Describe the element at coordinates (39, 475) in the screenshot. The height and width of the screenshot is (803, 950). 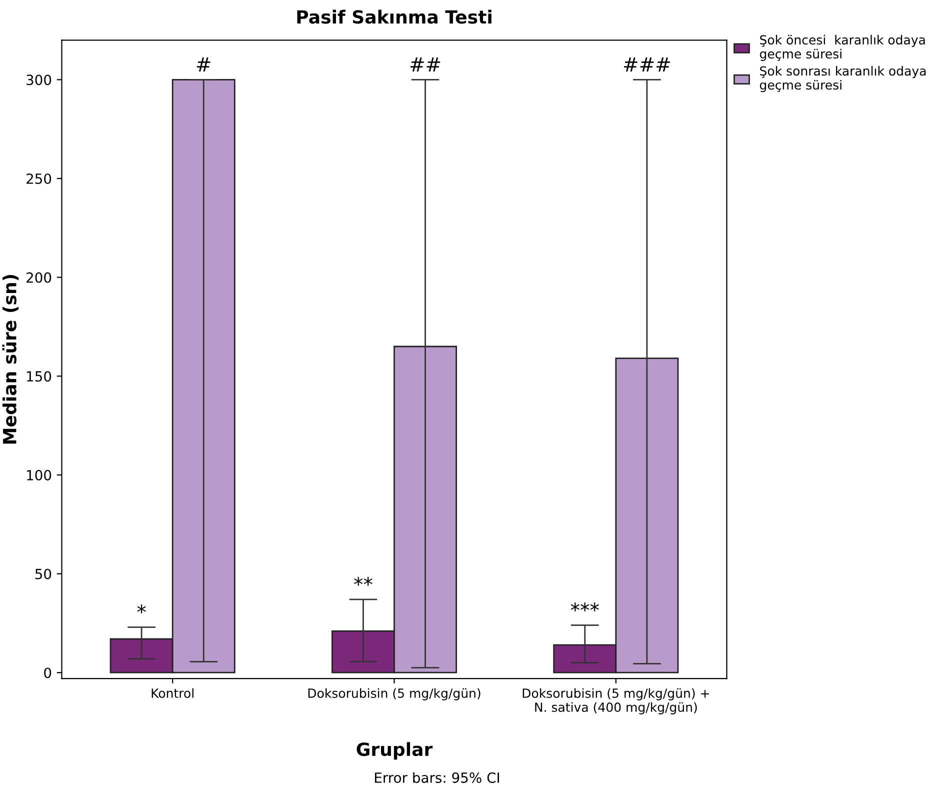
I see `y-tick-label: 100` at that location.